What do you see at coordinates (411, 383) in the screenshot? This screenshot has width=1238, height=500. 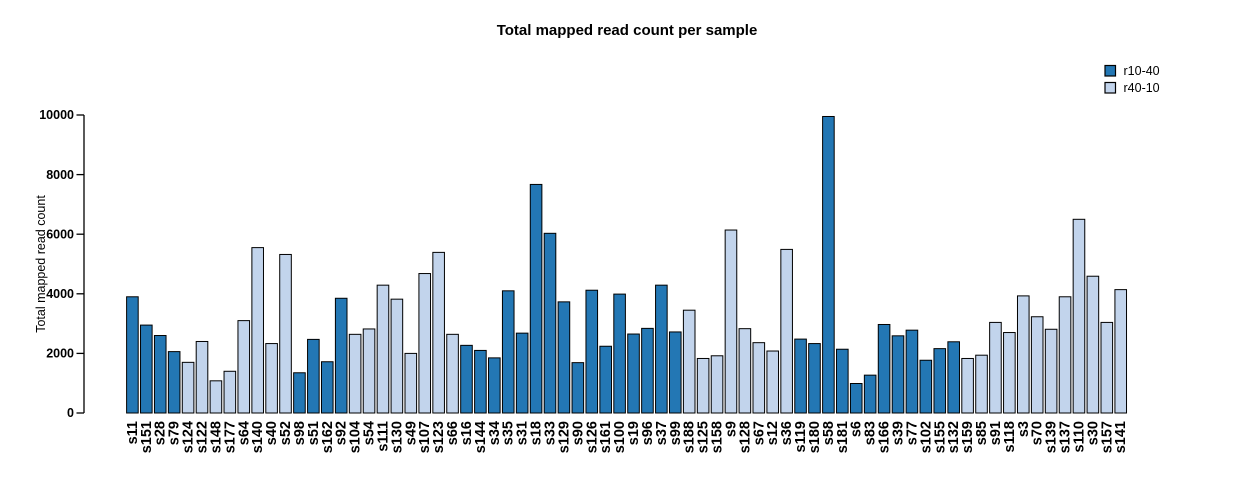 I see `bar-s49` at bounding box center [411, 383].